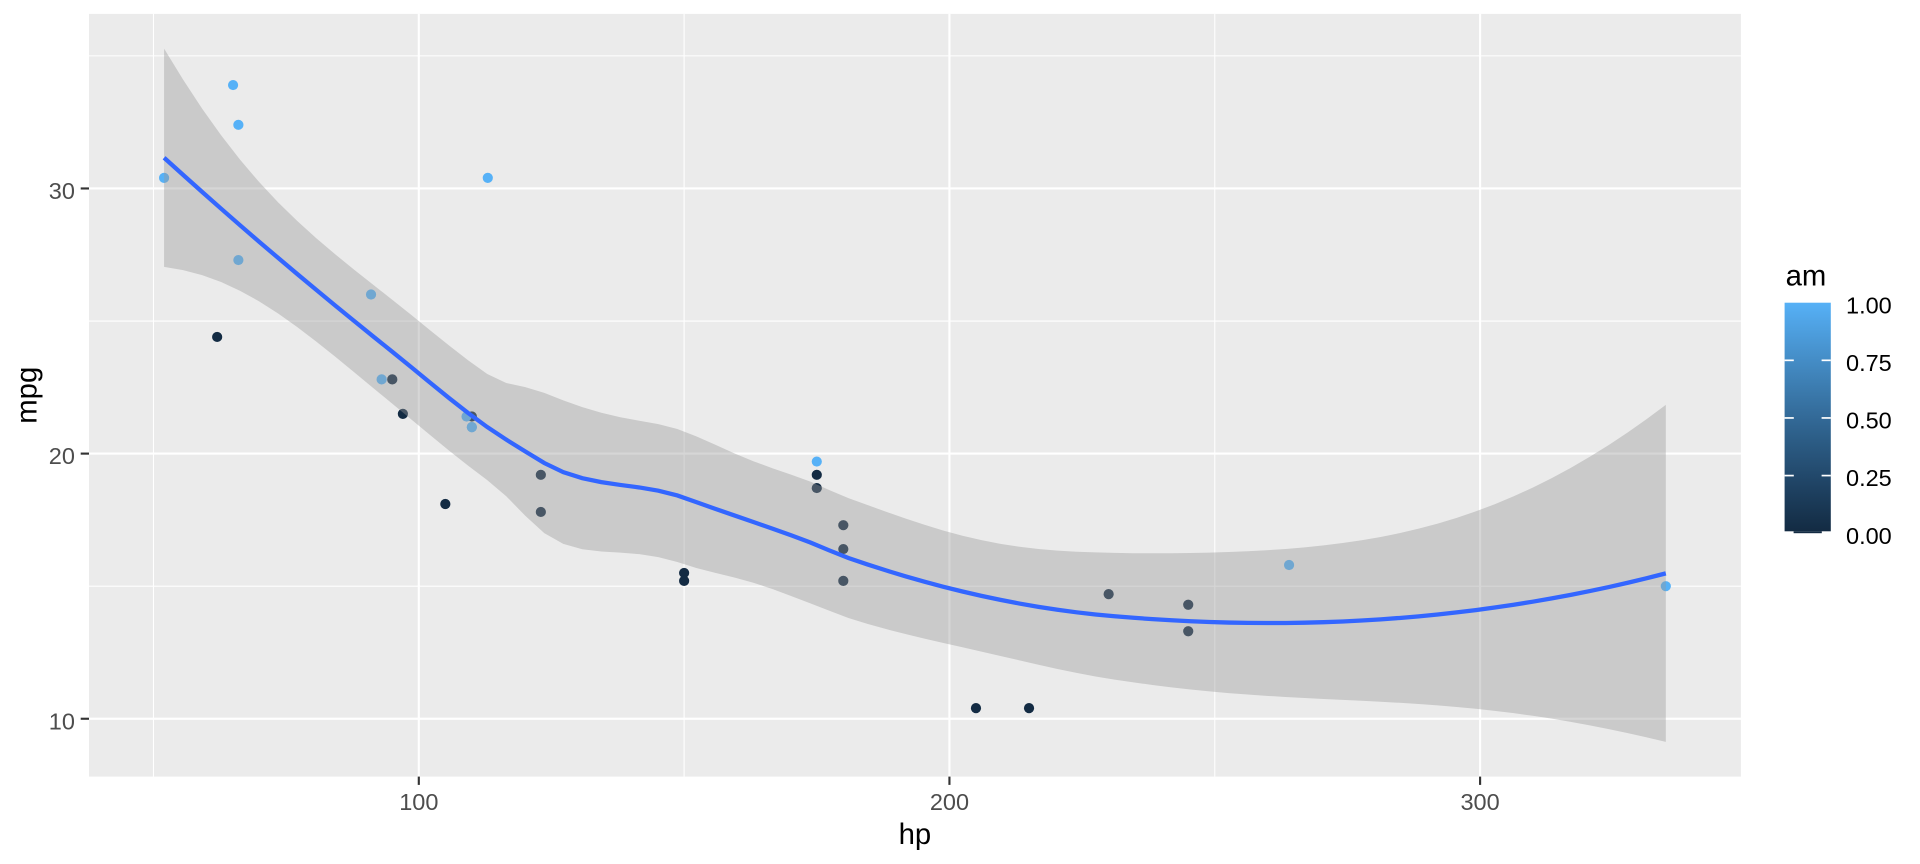  What do you see at coordinates (418, 802) in the screenshot?
I see `svg-text: 100` at bounding box center [418, 802].